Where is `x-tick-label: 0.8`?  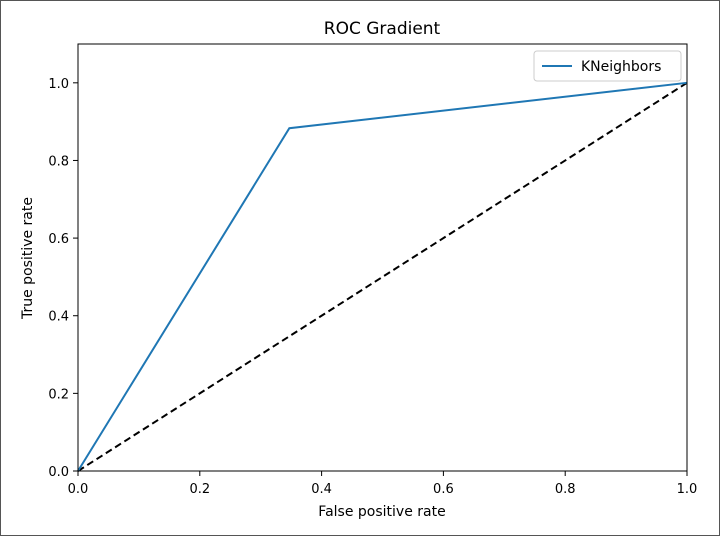
x-tick-label: 0.8 is located at coordinates (565, 489).